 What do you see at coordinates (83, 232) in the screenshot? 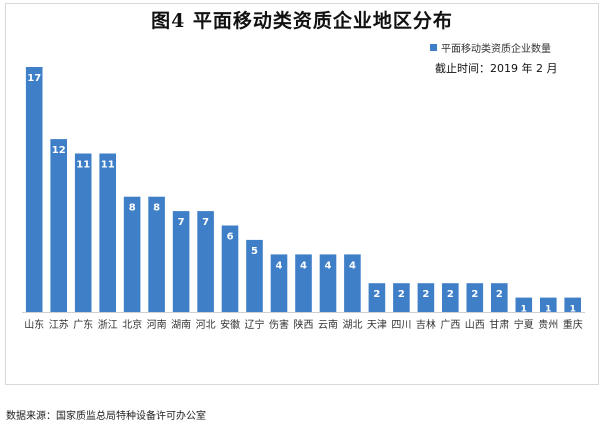
I see `bar-广东` at bounding box center [83, 232].